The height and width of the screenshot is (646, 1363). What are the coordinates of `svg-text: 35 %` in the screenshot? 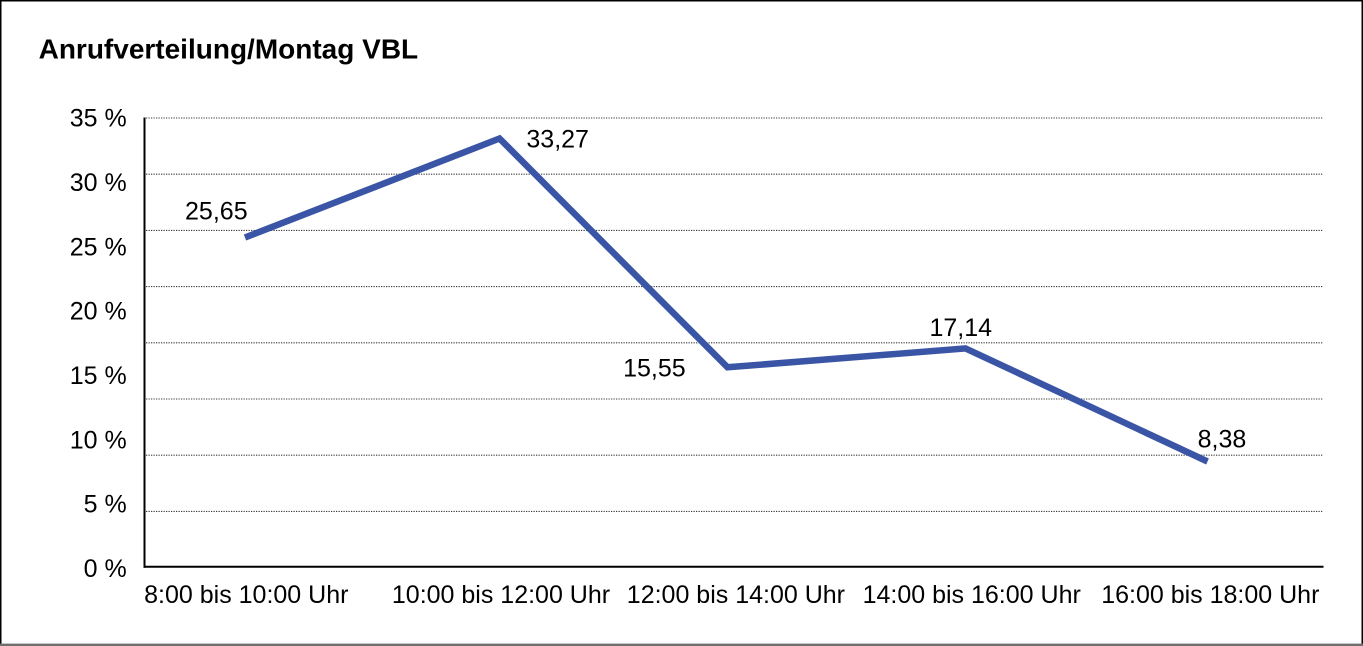 It's located at (98, 119).